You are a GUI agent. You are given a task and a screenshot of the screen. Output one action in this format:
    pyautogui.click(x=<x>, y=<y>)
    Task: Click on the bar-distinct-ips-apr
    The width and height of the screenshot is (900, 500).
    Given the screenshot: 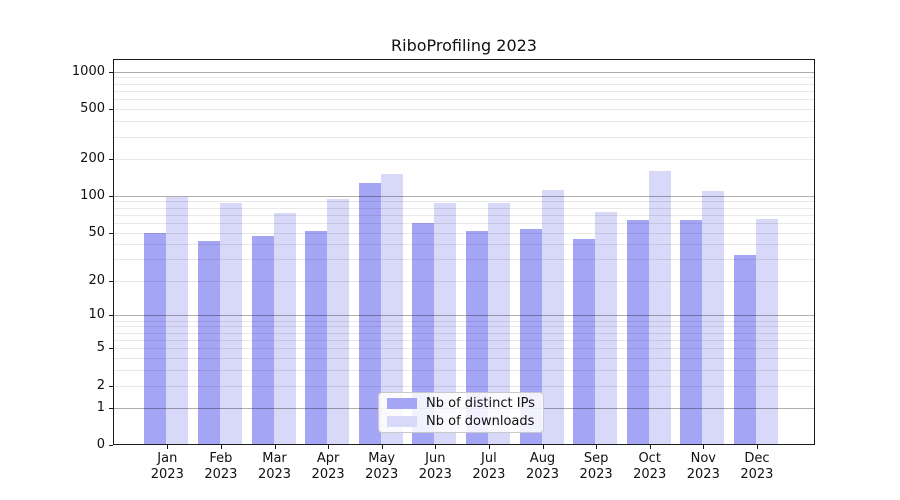 What is the action you would take?
    pyautogui.click(x=316, y=337)
    